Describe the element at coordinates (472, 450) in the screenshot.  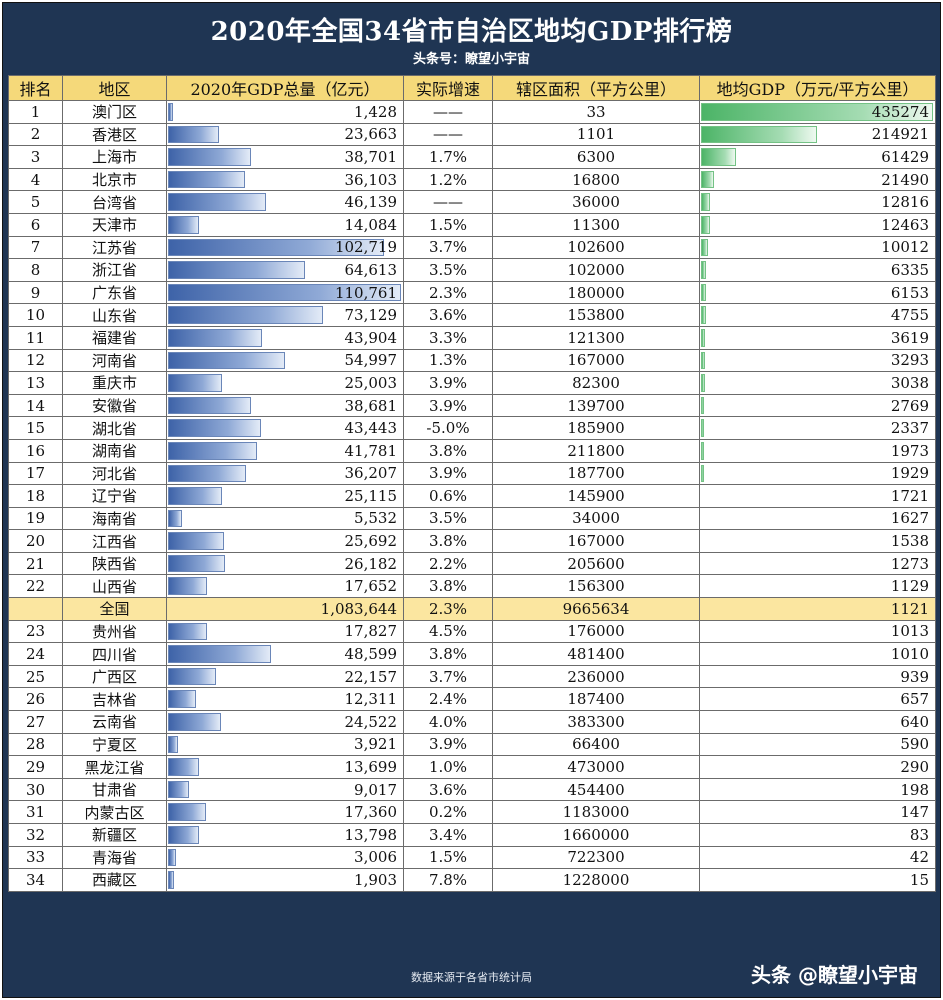
I see `table-row: 16 湖南省 41,781 3.8% 211800 1973` at that location.